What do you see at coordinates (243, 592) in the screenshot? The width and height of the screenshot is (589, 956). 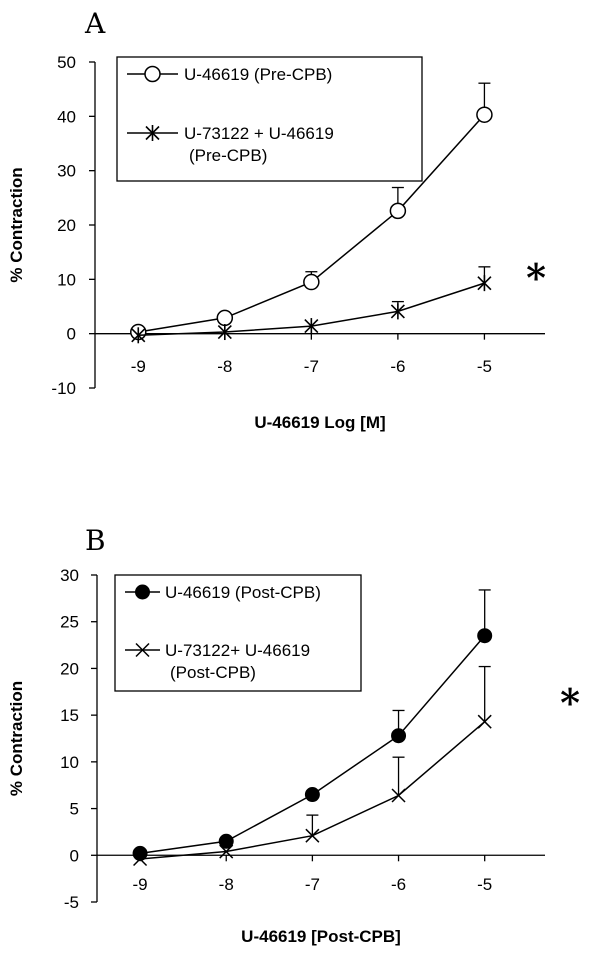 I see `legend-entry: U-46619 (Post-CPB)` at bounding box center [243, 592].